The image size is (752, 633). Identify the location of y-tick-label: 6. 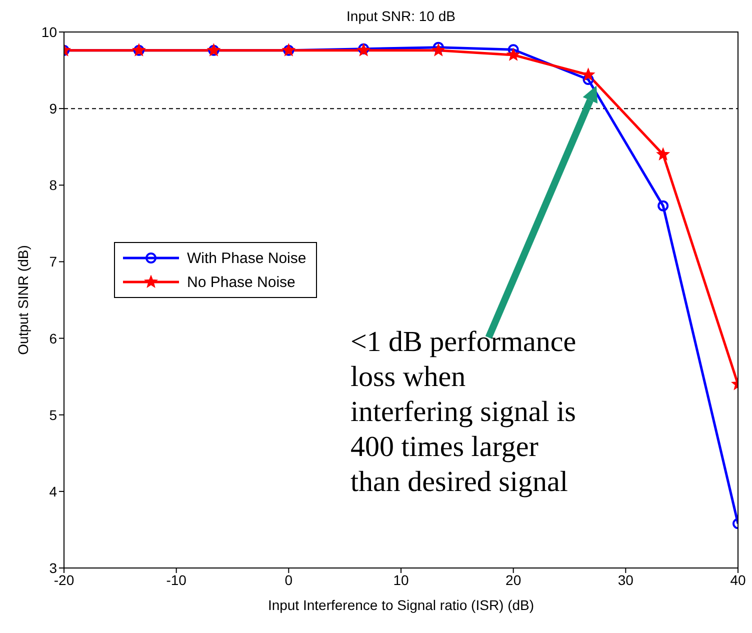
(53, 338).